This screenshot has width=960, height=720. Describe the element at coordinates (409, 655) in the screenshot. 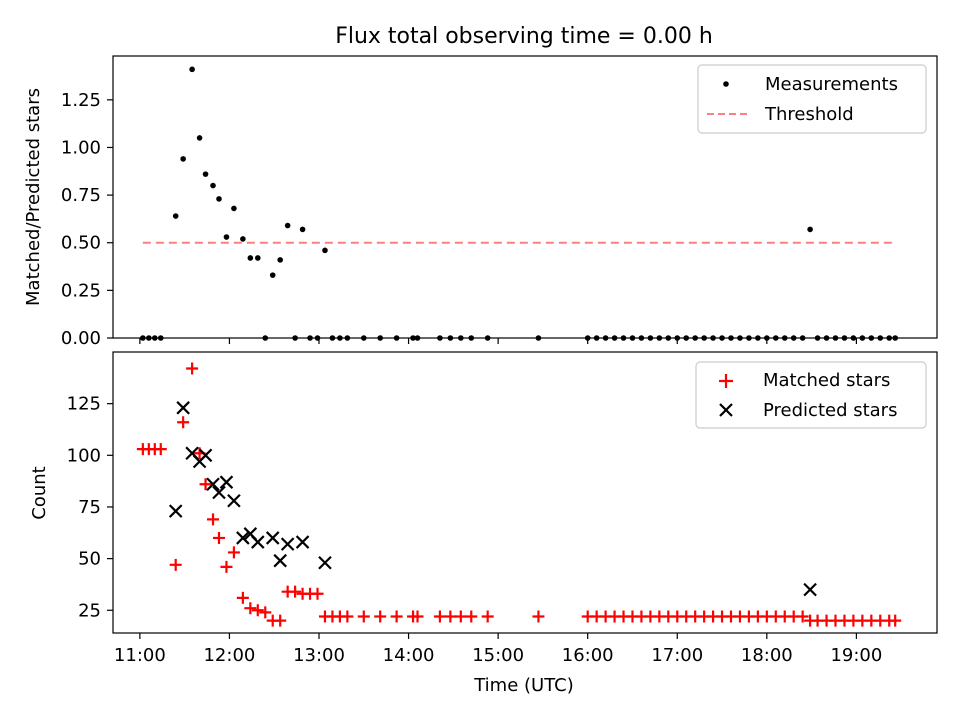

I see `bottom-xtick-label: 14:00` at that location.